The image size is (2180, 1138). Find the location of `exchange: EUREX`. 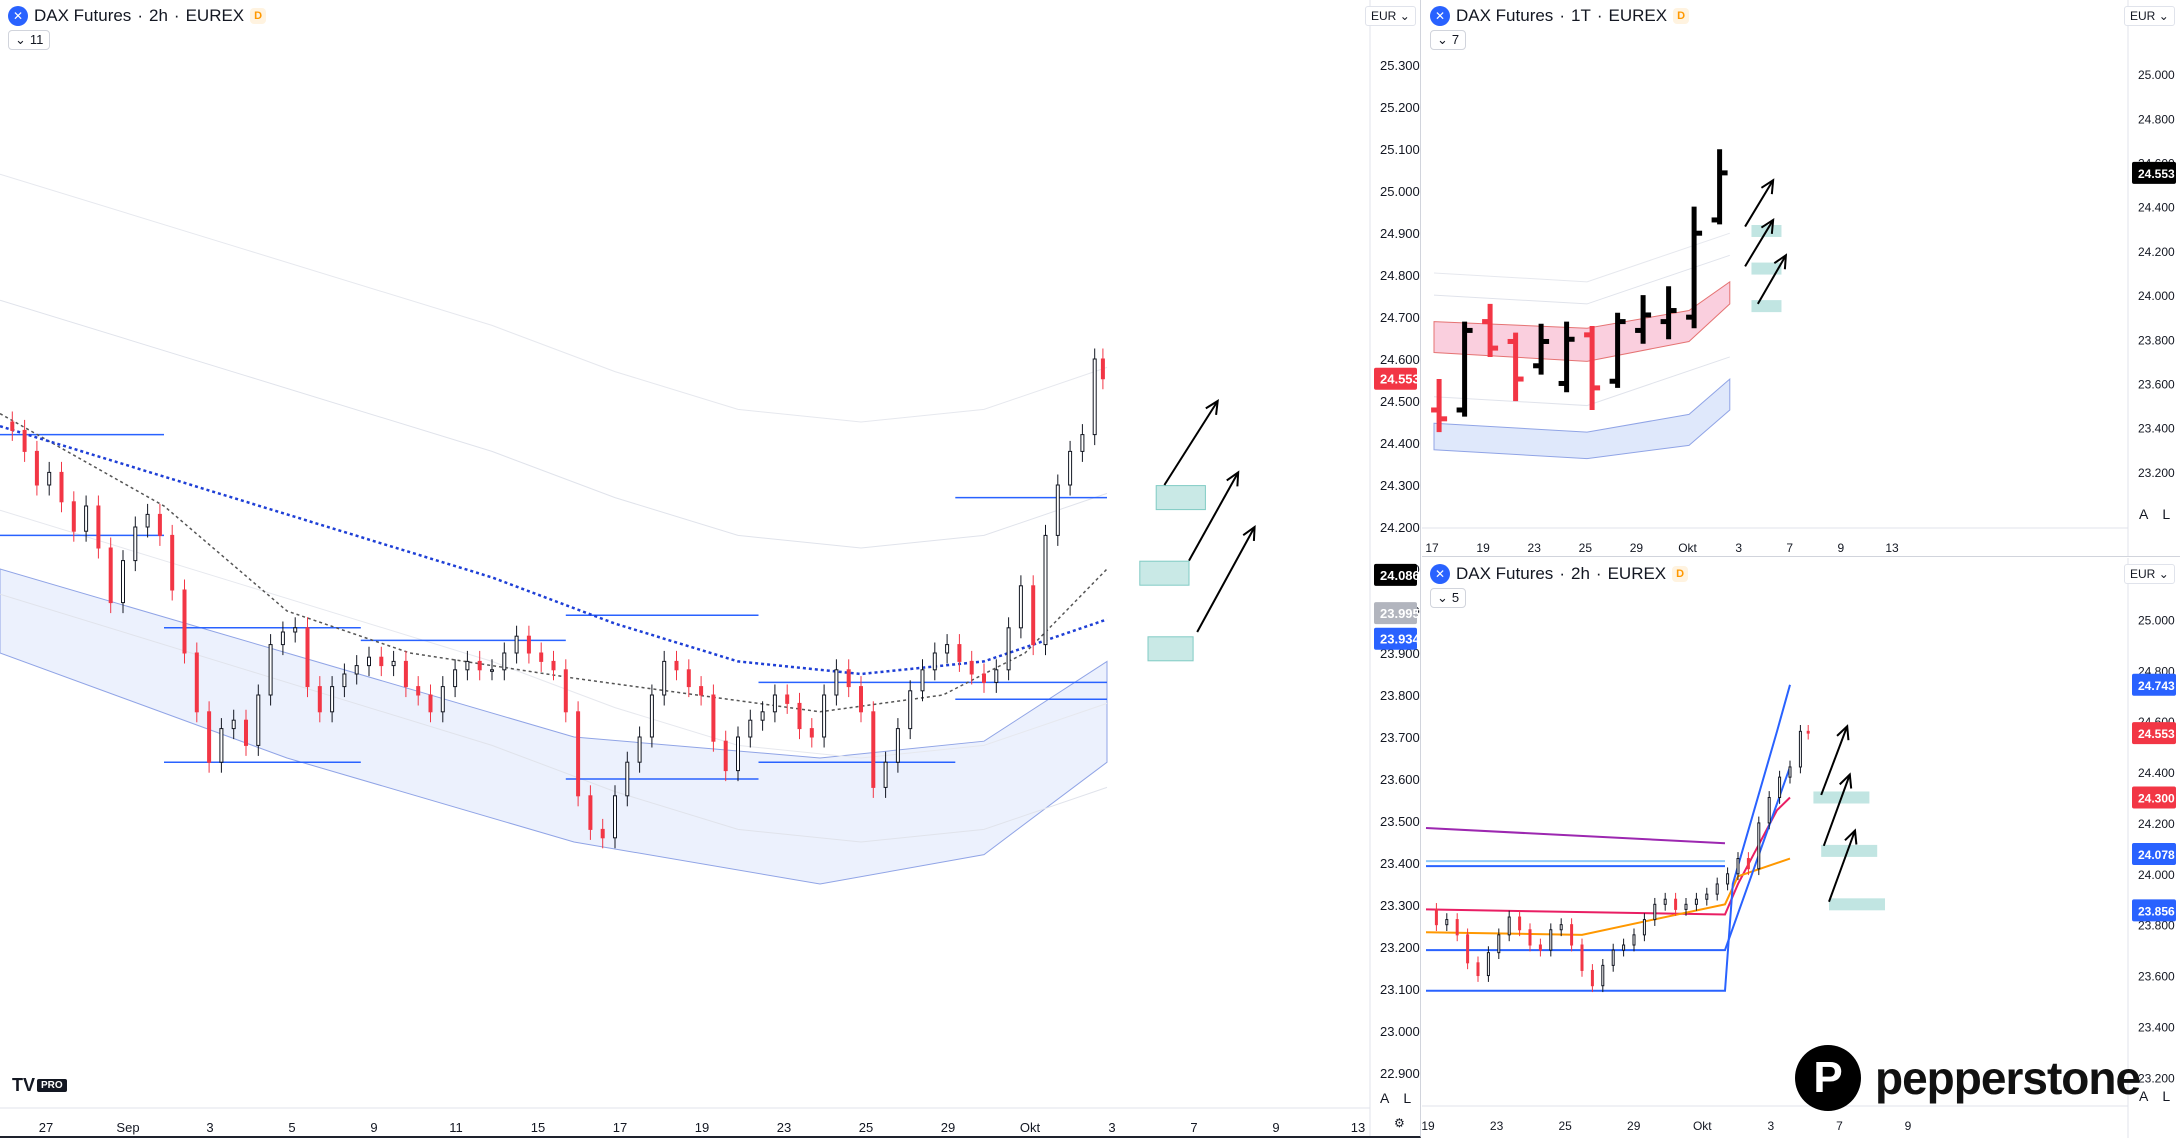

exchange: EUREX is located at coordinates (1638, 15).